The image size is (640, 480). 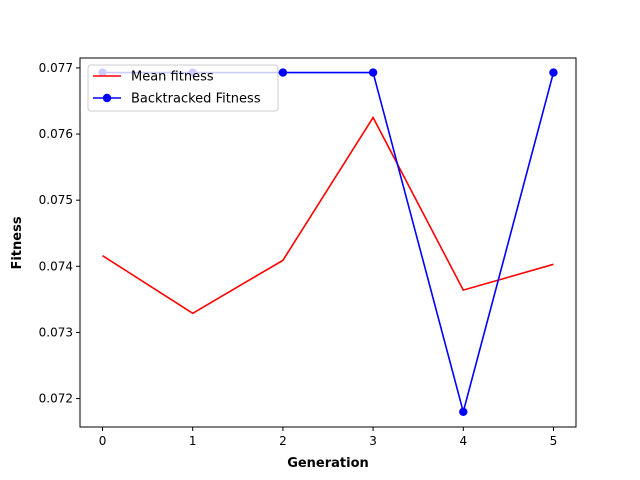 I want to click on y-axis-label: Fitness, so click(x=17, y=242).